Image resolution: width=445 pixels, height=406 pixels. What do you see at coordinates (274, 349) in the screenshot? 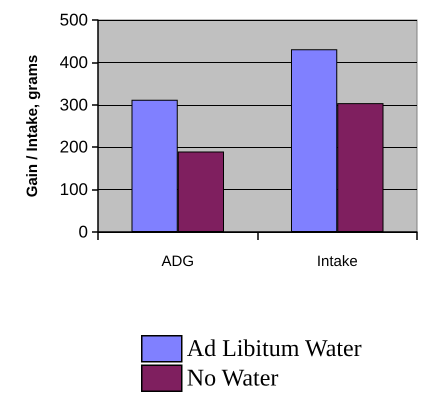
I see `legend-label: Ad Libitum Water` at bounding box center [274, 349].